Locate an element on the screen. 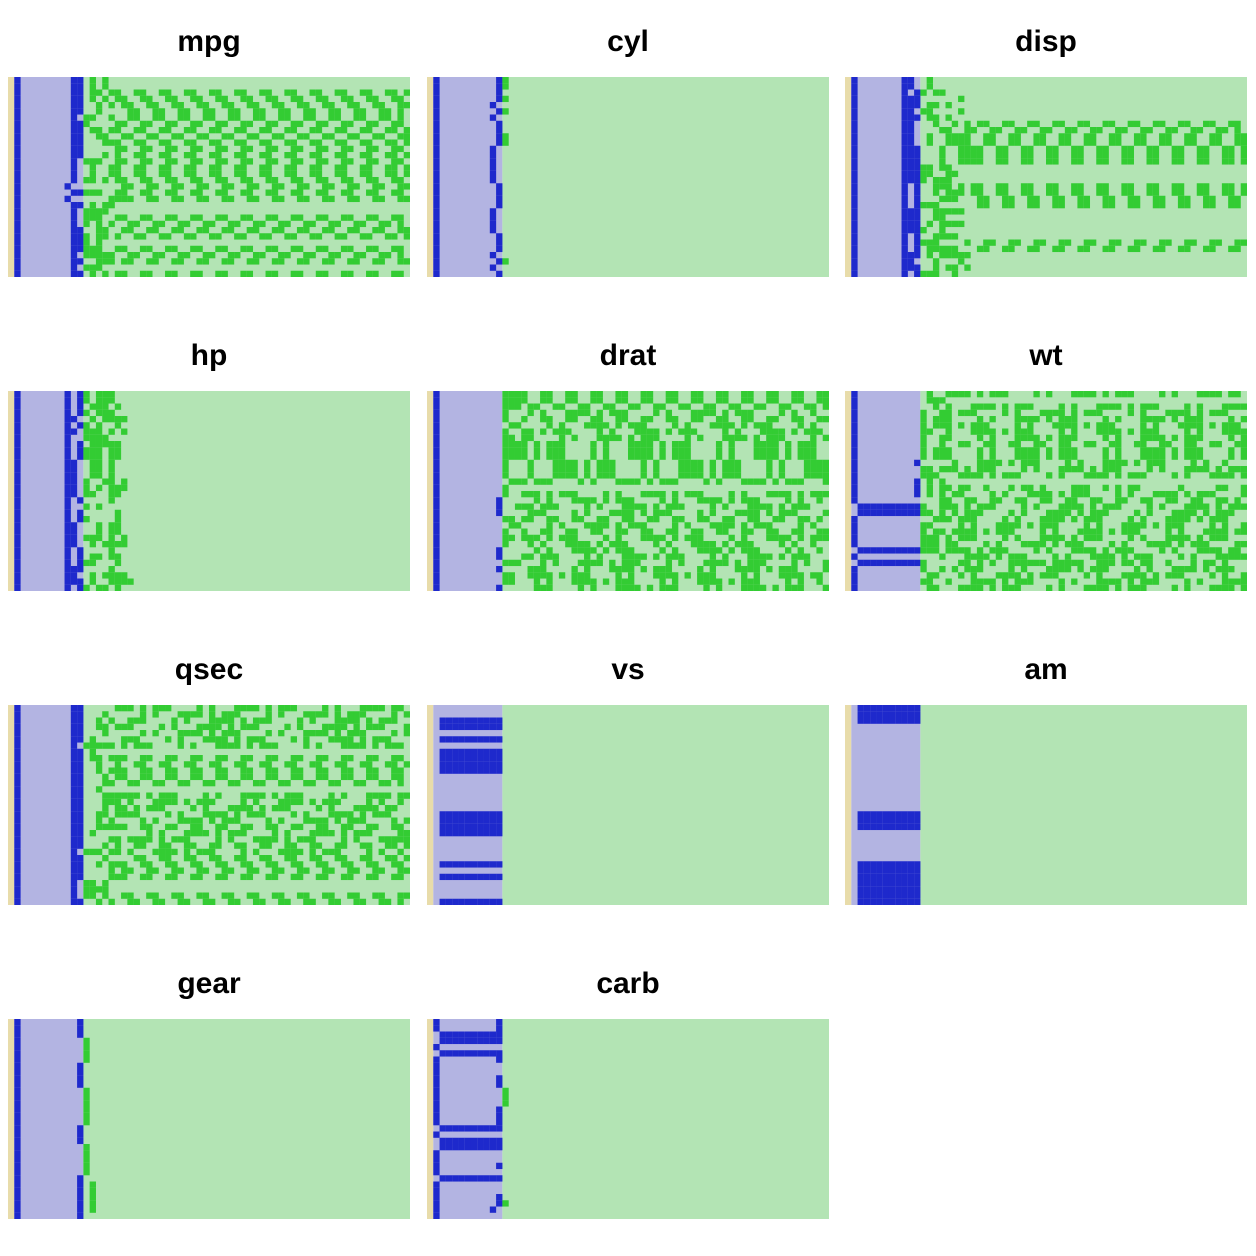 This screenshot has width=1256, height=1256. sign-region is located at coordinates (848, 177).